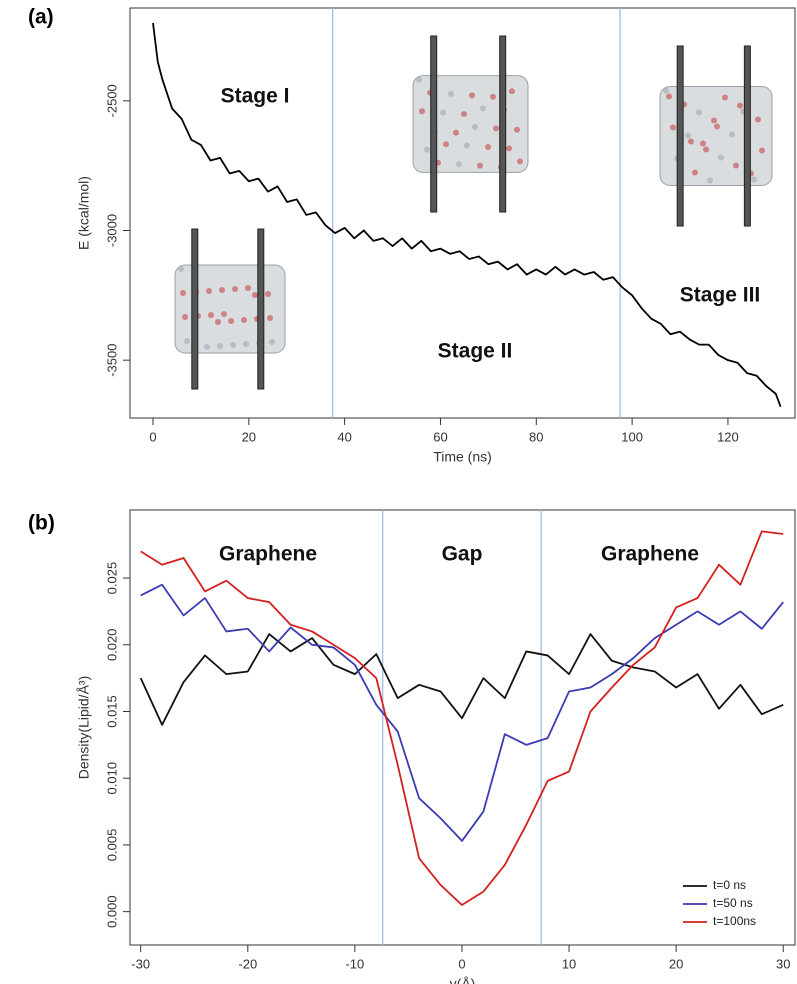 The image size is (797, 984). I want to click on y-tick-label: 0.010, so click(111, 778).